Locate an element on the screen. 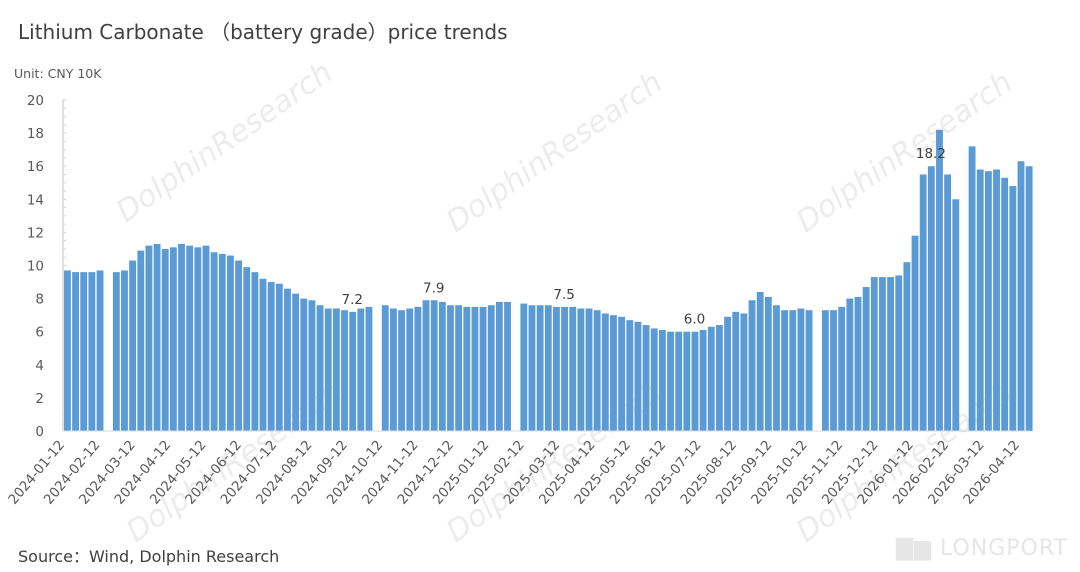  y-tick-label: 14 is located at coordinates (35, 200).